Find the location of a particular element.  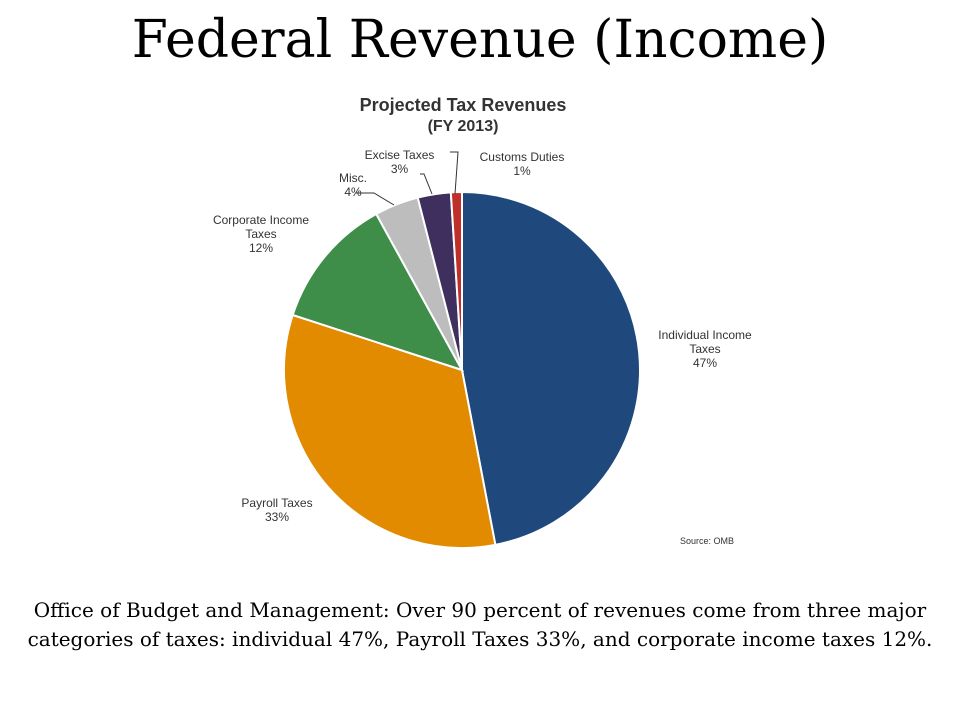

slice-label-value: 1% is located at coordinates (522, 171).